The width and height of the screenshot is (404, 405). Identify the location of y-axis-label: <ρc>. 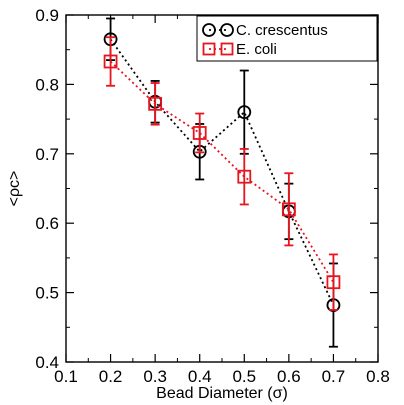
(14, 189).